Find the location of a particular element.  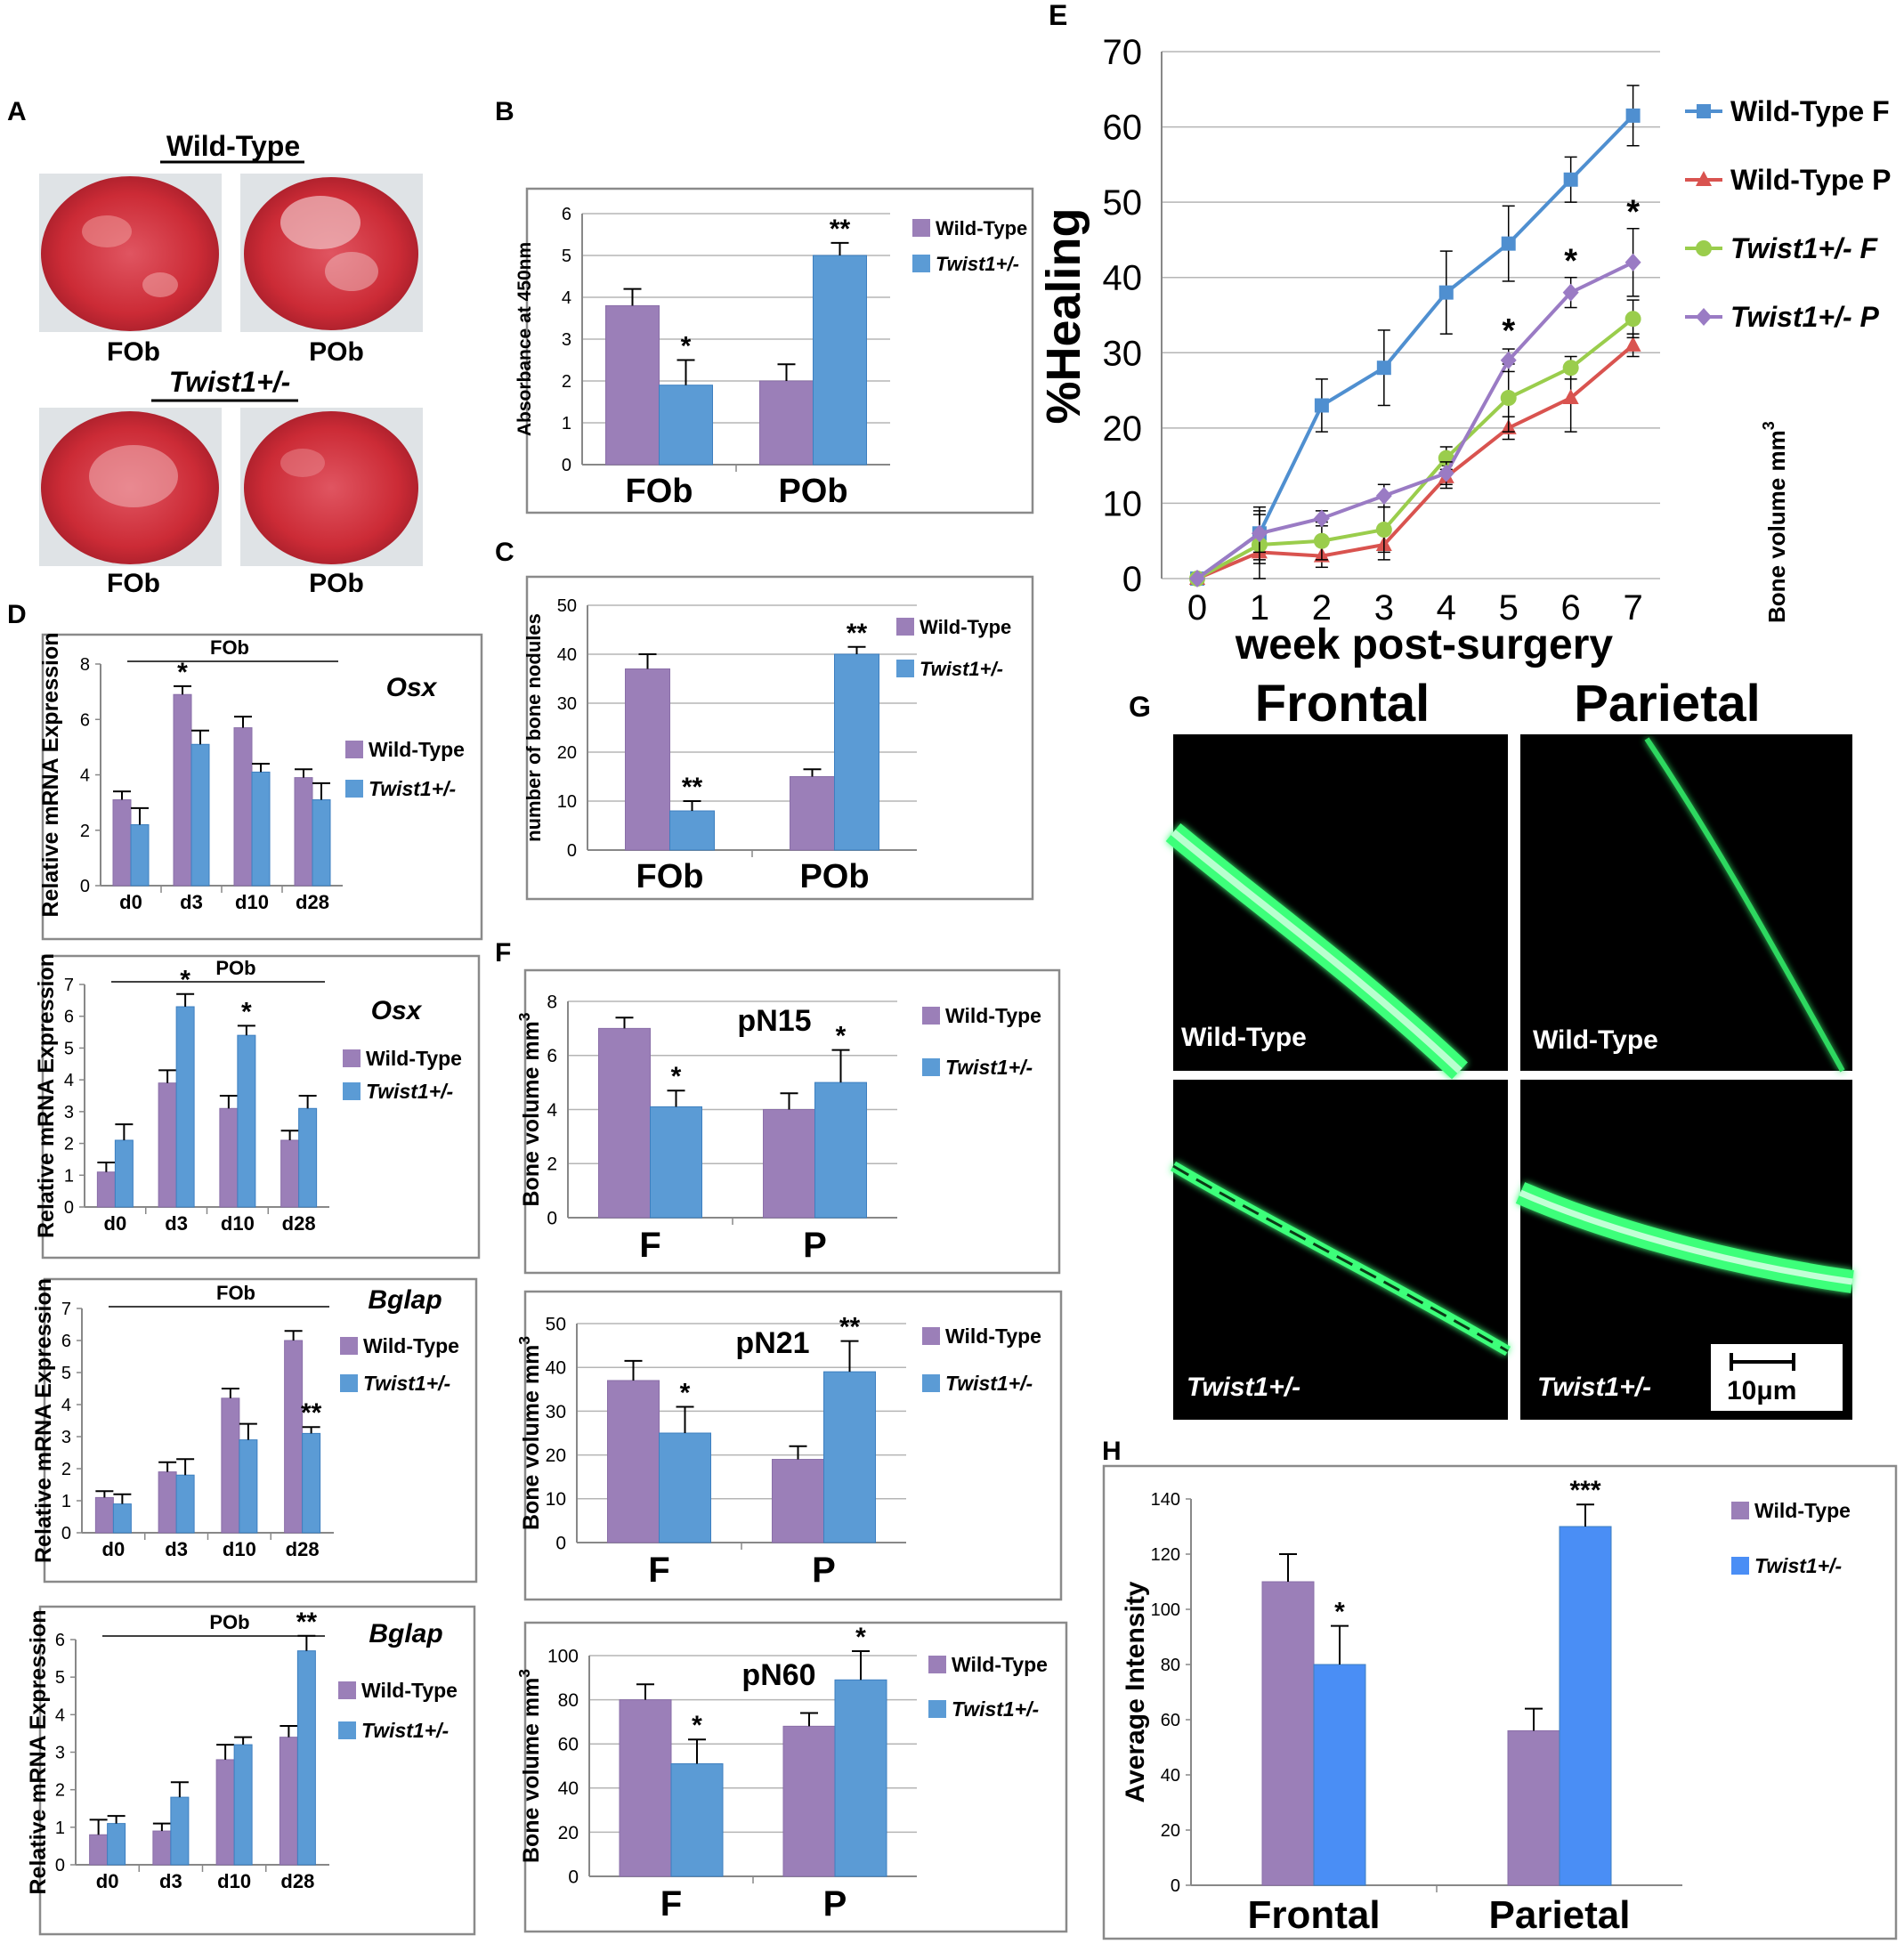

bar-wild-type-f is located at coordinates (634, 1462).